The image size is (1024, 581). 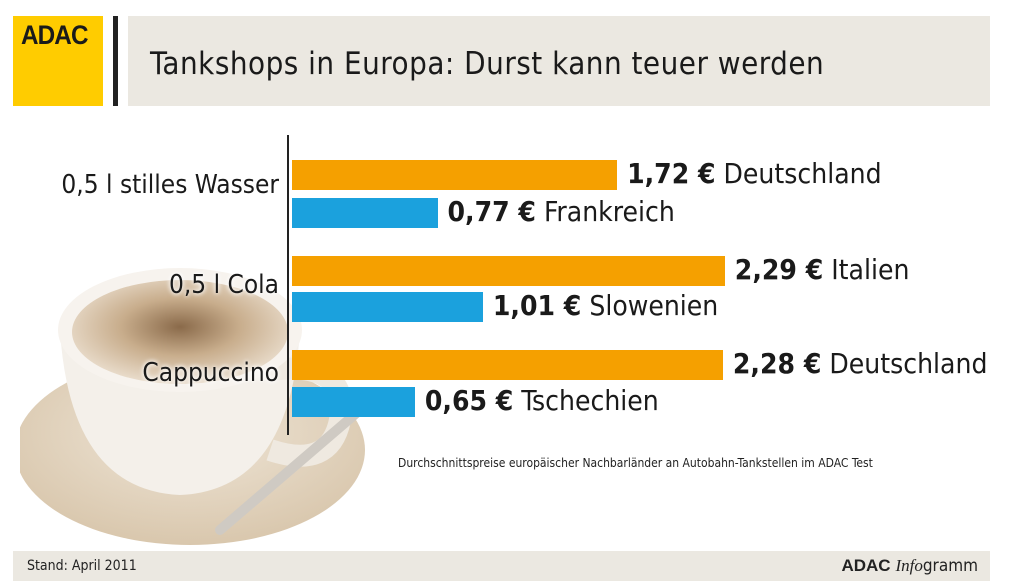 What do you see at coordinates (82, 566) in the screenshot?
I see `stand-date: Stand: April 2011` at bounding box center [82, 566].